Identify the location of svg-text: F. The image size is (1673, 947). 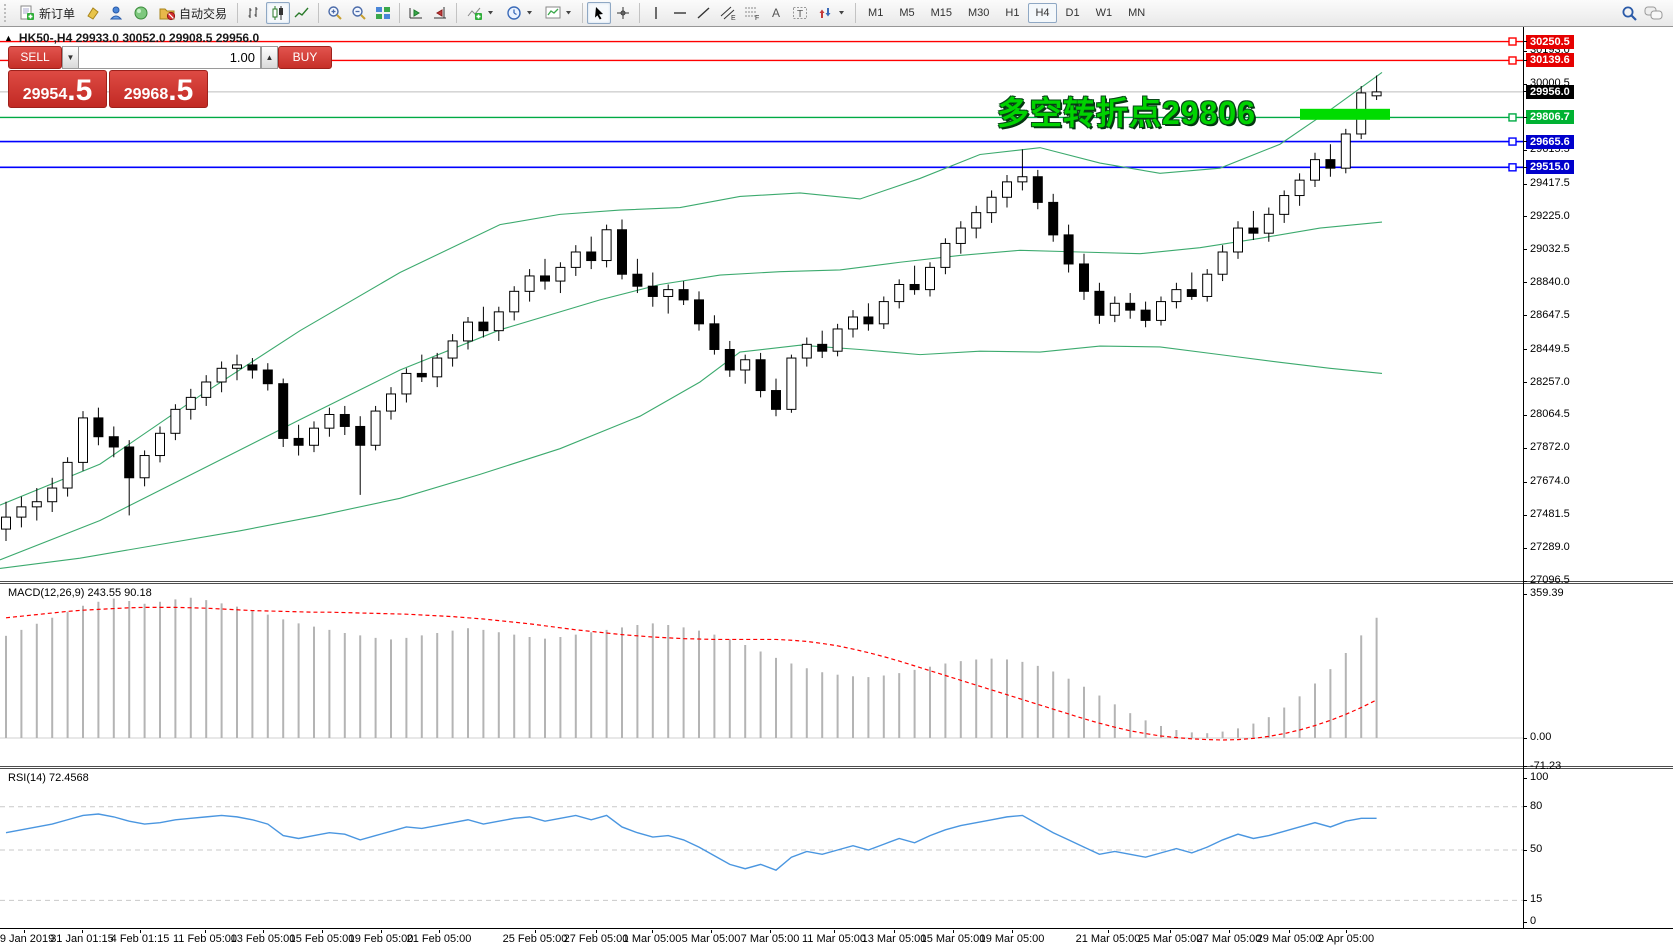
(757, 18).